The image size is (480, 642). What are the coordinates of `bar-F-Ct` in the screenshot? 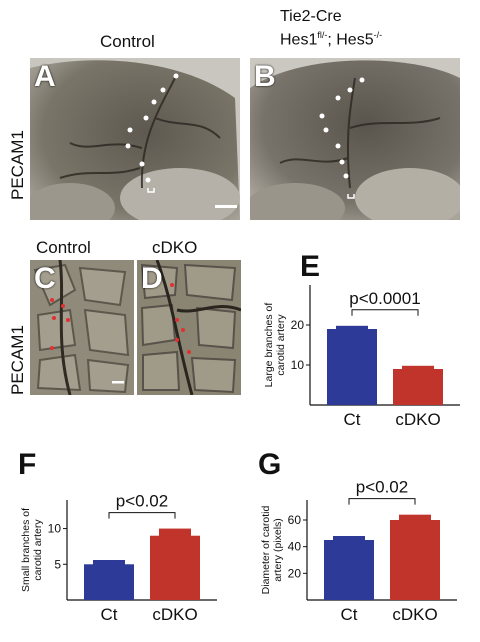 It's located at (109, 582).